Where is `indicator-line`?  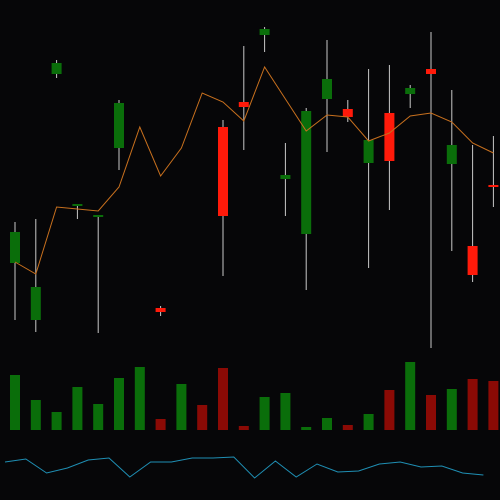
indicator-line is located at coordinates (244, 467).